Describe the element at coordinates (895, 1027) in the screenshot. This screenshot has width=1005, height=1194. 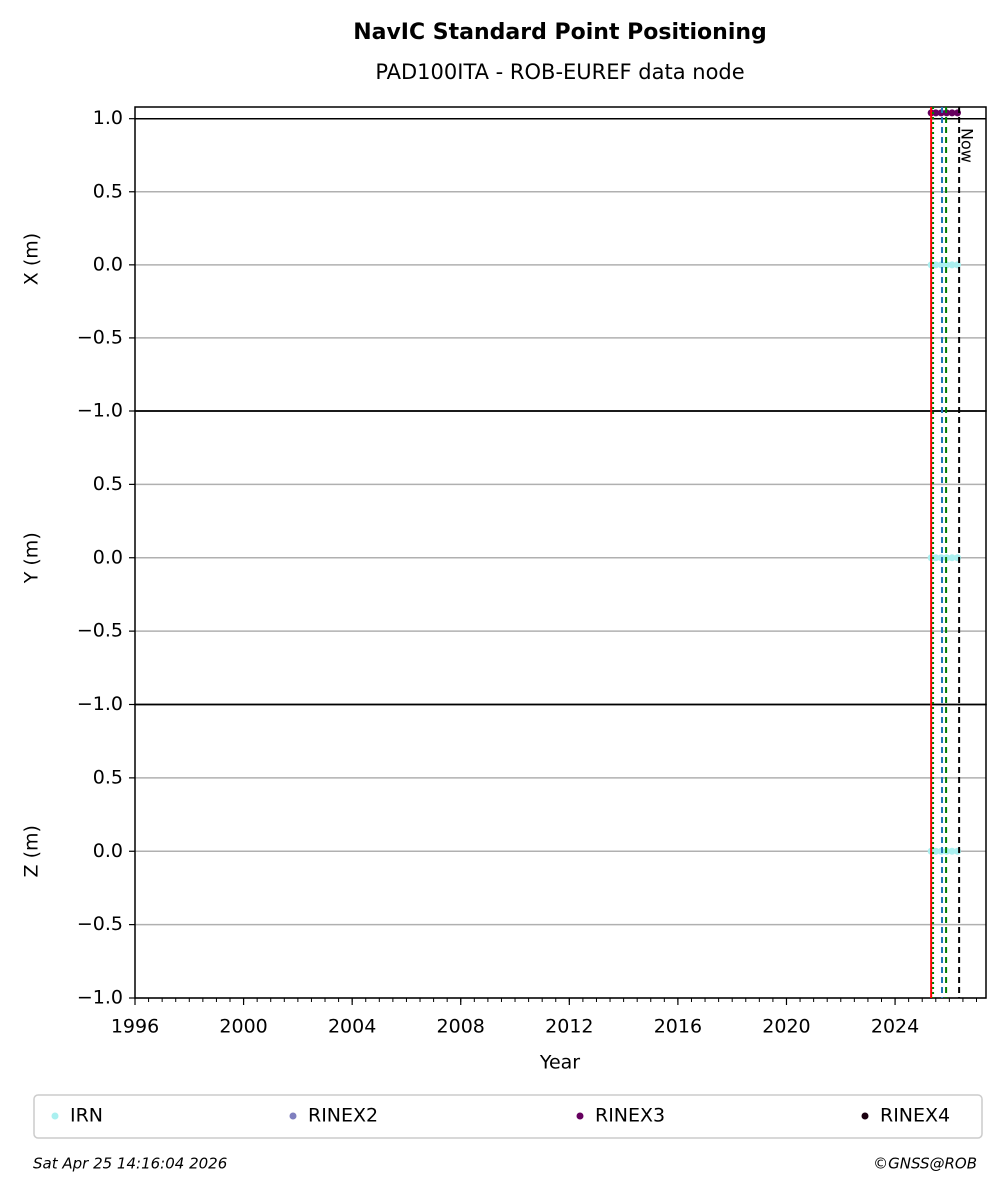
I see `x-tick-label: 2024` at that location.